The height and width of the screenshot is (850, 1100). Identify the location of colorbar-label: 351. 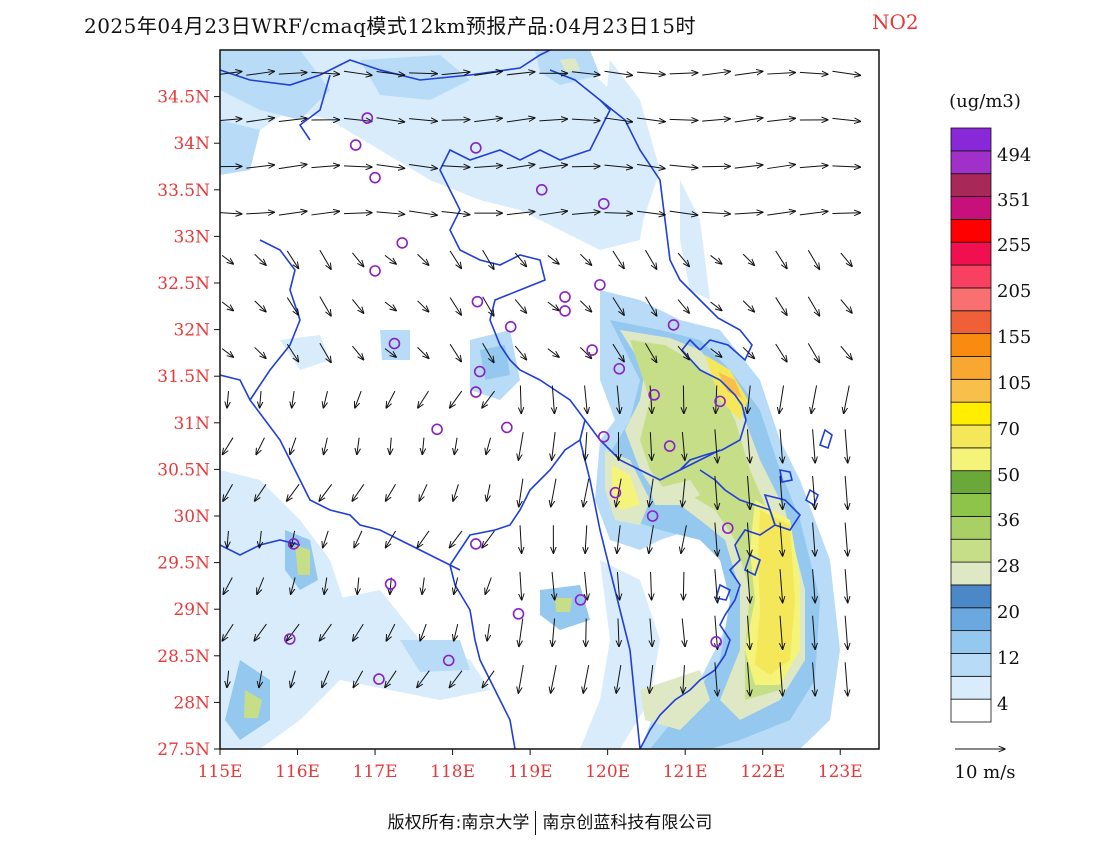
(1014, 200).